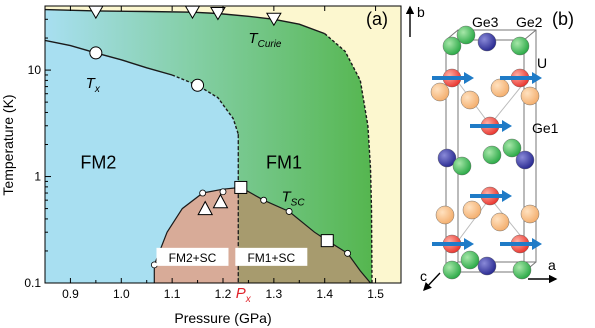 This screenshot has height=328, width=595. I want to click on bond, so click(472, 221).